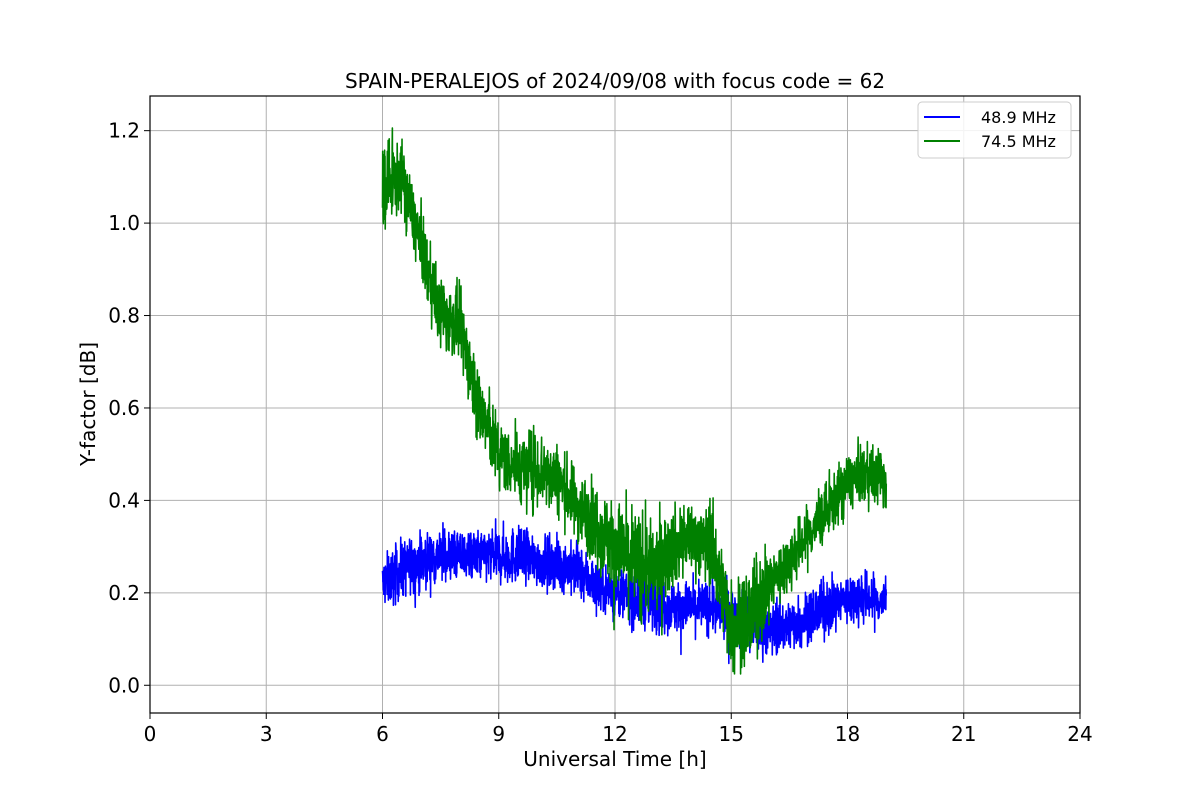 The width and height of the screenshot is (1200, 800). I want to click on legend: 48.9 MHz 74.5 MHz, so click(994, 130).